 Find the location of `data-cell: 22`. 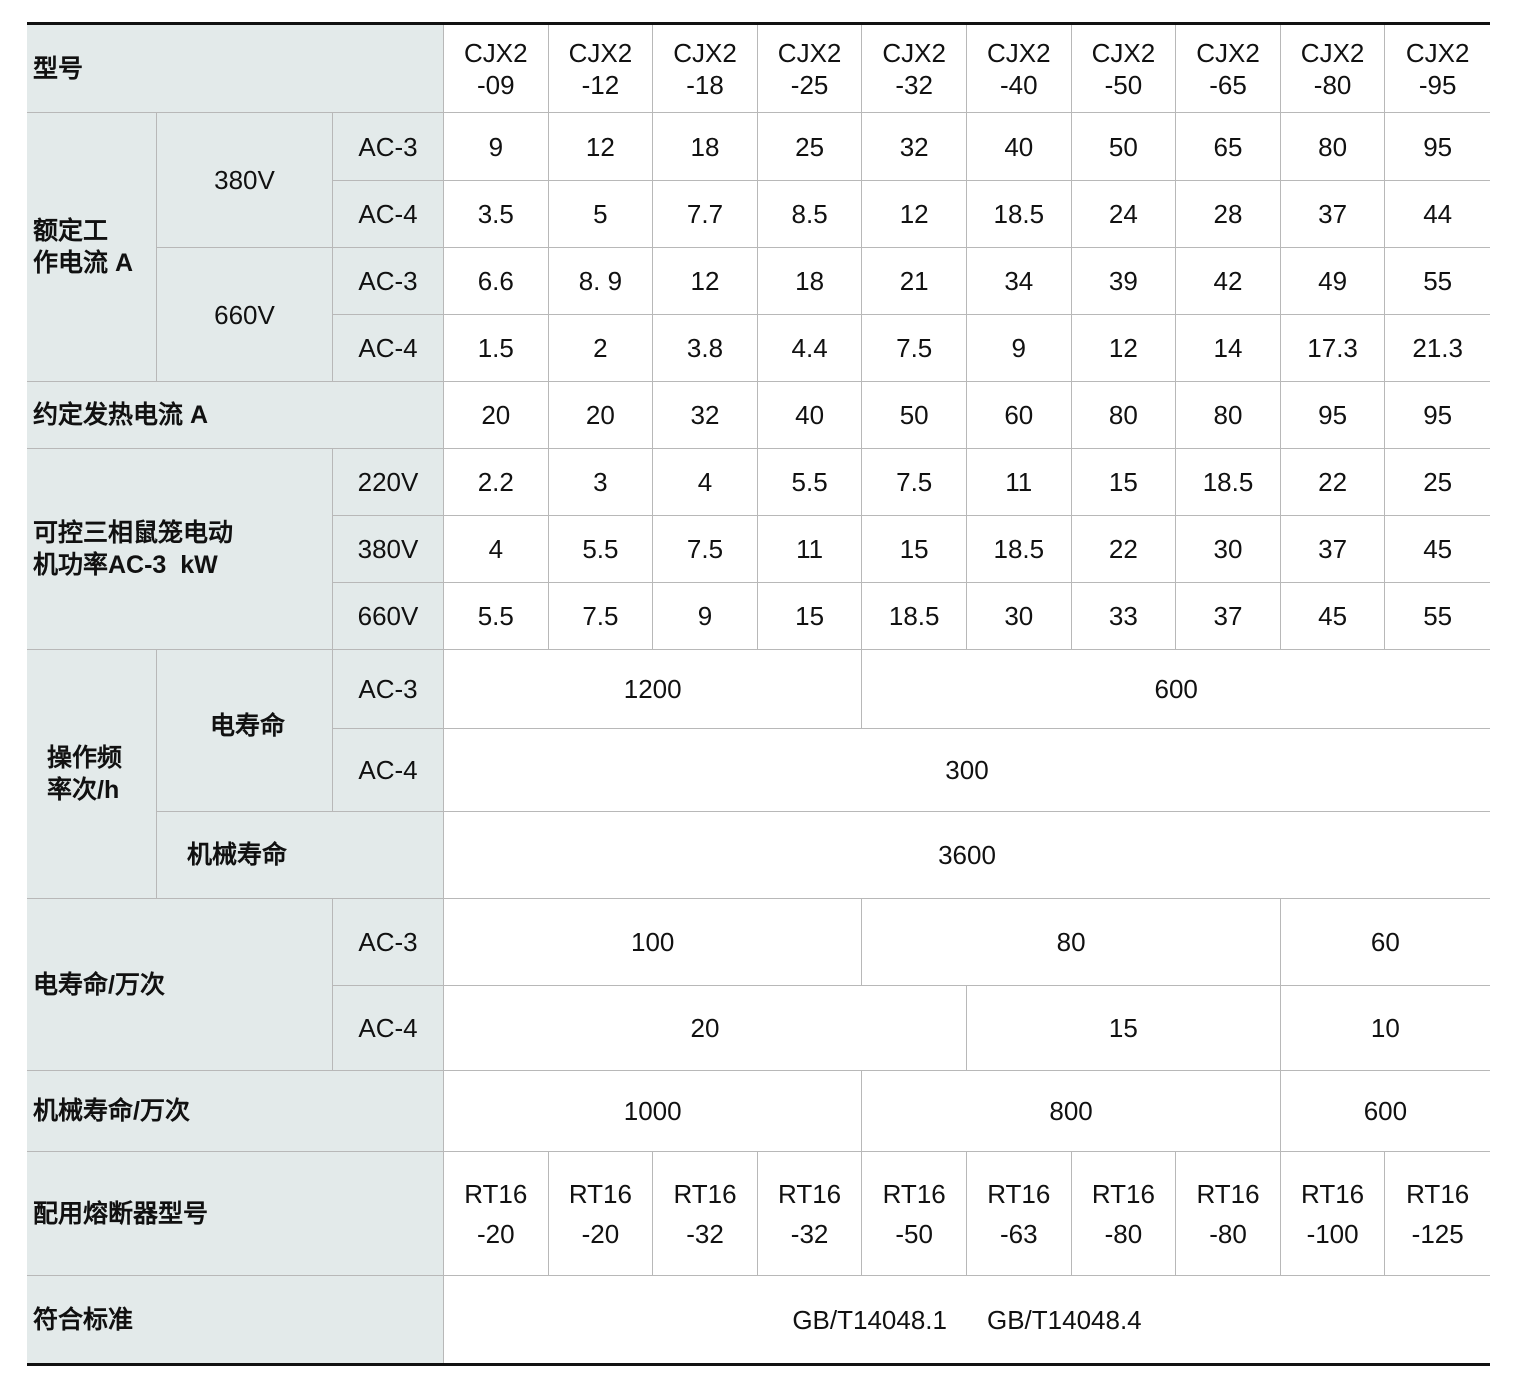

data-cell: 22 is located at coordinates (1333, 482).